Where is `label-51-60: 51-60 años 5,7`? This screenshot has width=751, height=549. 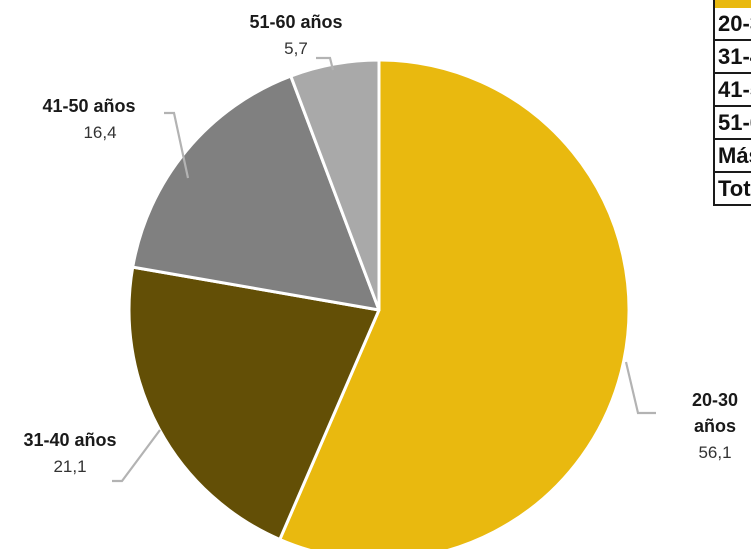 label-51-60: 51-60 años 5,7 is located at coordinates (295, 35).